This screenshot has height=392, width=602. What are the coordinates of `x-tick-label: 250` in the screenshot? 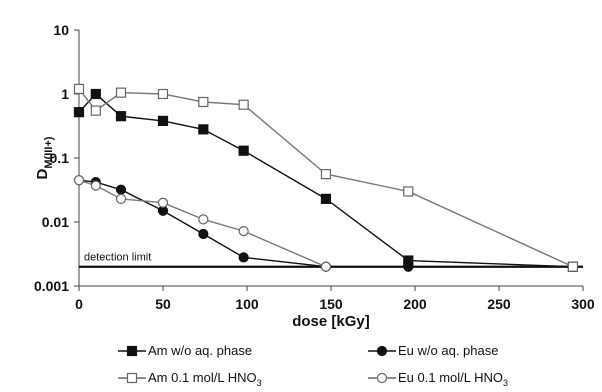 It's located at (499, 304).